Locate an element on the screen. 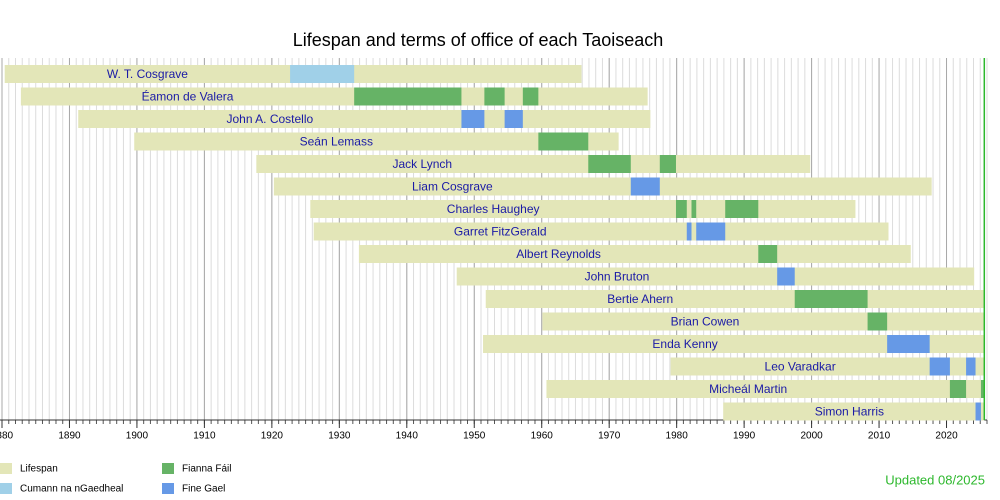  x-tick-label: 1940 is located at coordinates (407, 436).